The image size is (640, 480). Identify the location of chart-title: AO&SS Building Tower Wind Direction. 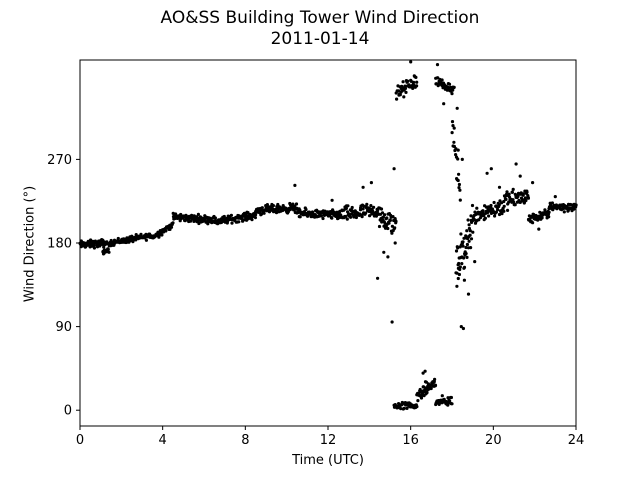
(320, 18).